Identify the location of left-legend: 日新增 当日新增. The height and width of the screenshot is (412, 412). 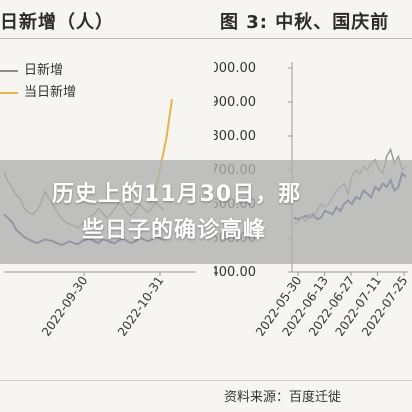
(38, 82).